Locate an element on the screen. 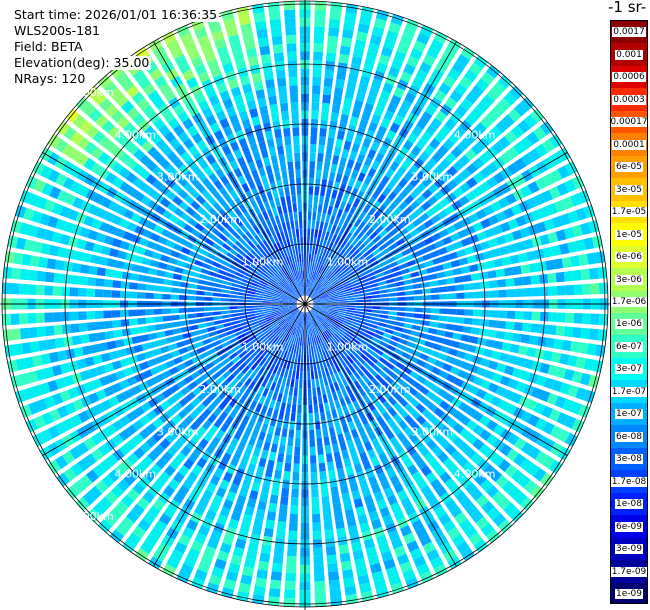 The height and width of the screenshot is (610, 650). colorbar-segment: 0.0003 is located at coordinates (629, 100).